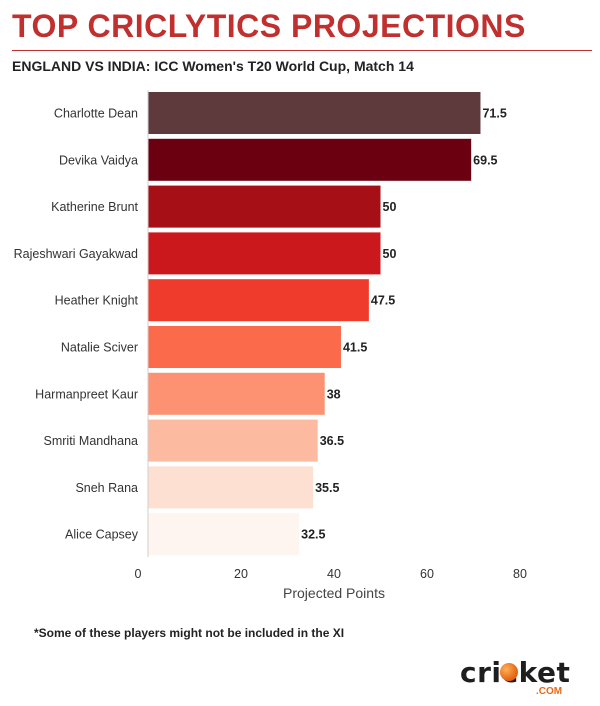  What do you see at coordinates (355, 348) in the screenshot?
I see `data-label: 41.5` at bounding box center [355, 348].